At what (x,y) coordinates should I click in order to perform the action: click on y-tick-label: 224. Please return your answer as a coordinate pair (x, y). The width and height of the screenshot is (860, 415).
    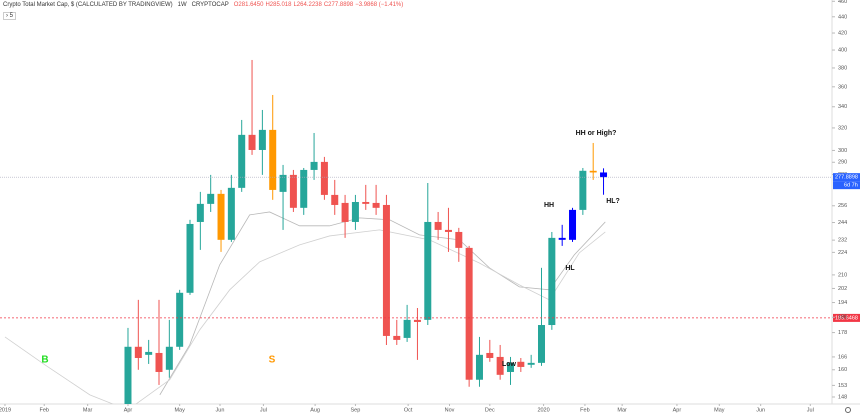
    Looking at the image, I should click on (842, 253).